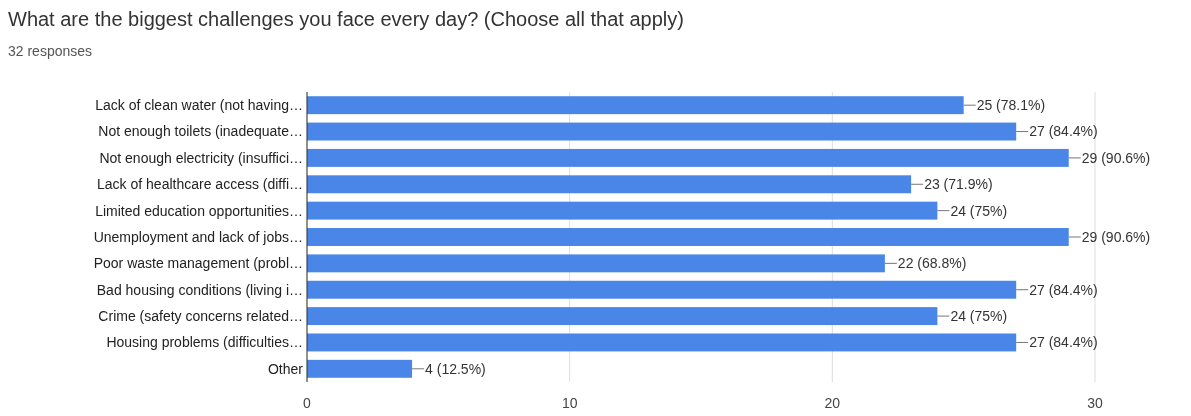 The height and width of the screenshot is (416, 1191). I want to click on x-tick-label: 0, so click(307, 403).